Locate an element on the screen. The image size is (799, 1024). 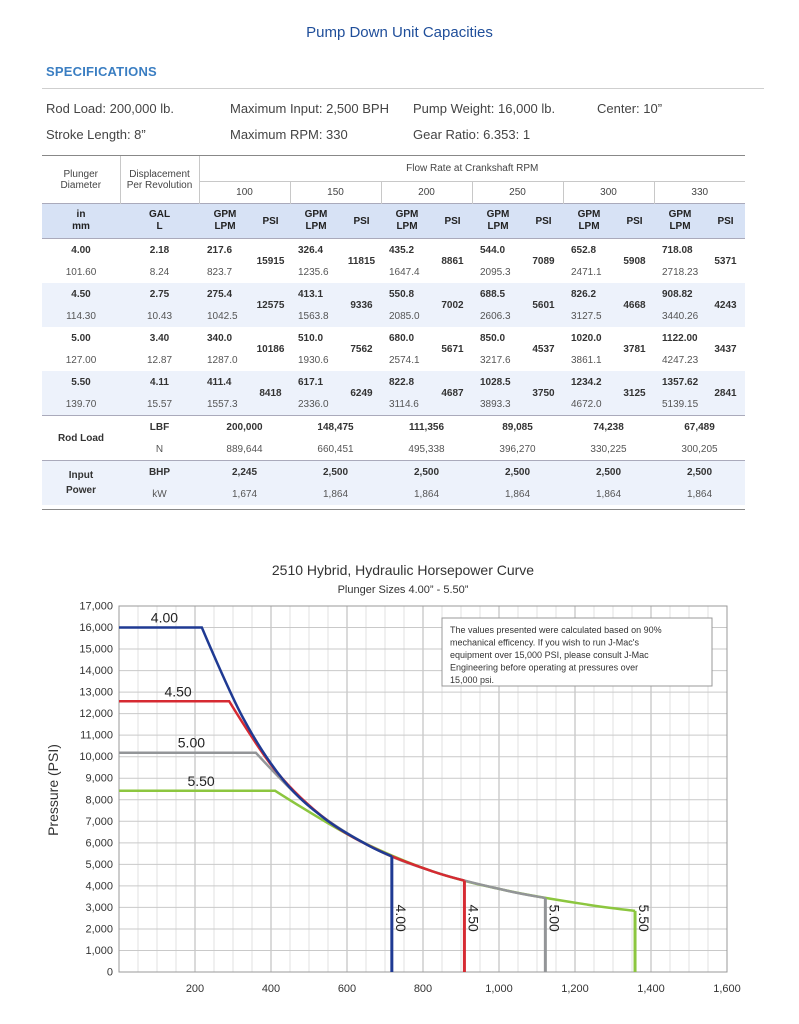
flow-gpm: 617.1 is located at coordinates (316, 382).